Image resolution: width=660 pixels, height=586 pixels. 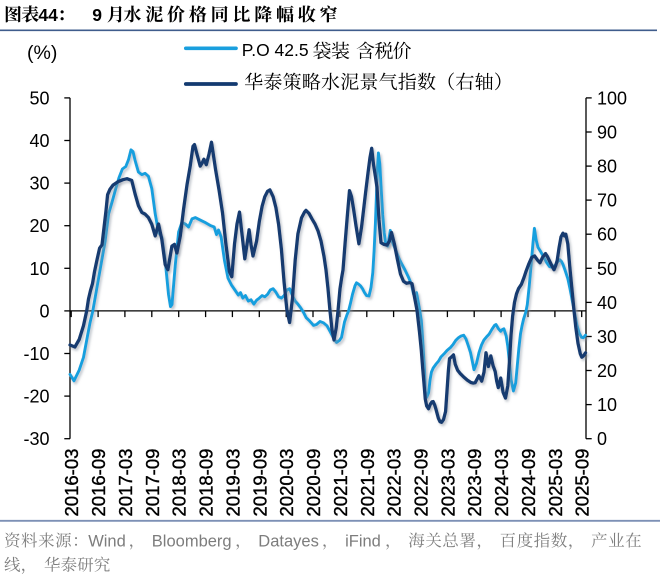 I want to click on svg-text: 2021-09, so click(x=367, y=483).